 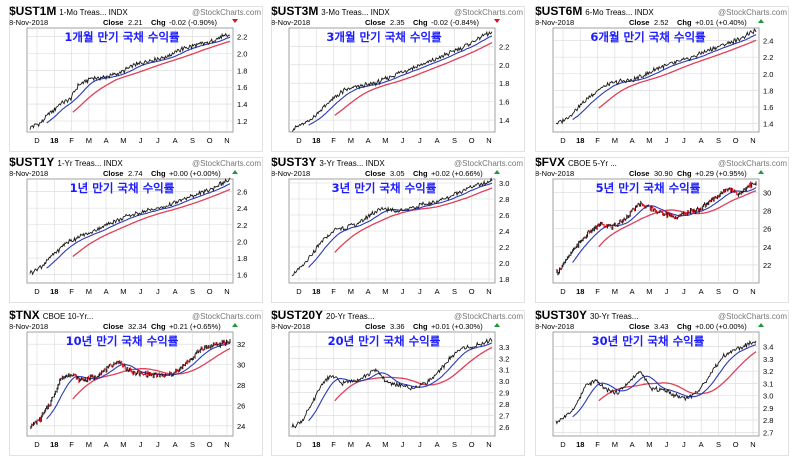 What do you see at coordinates (122, 37) in the screenshot?
I see `chart-title: 1개월 만기 국채 수익률` at bounding box center [122, 37].